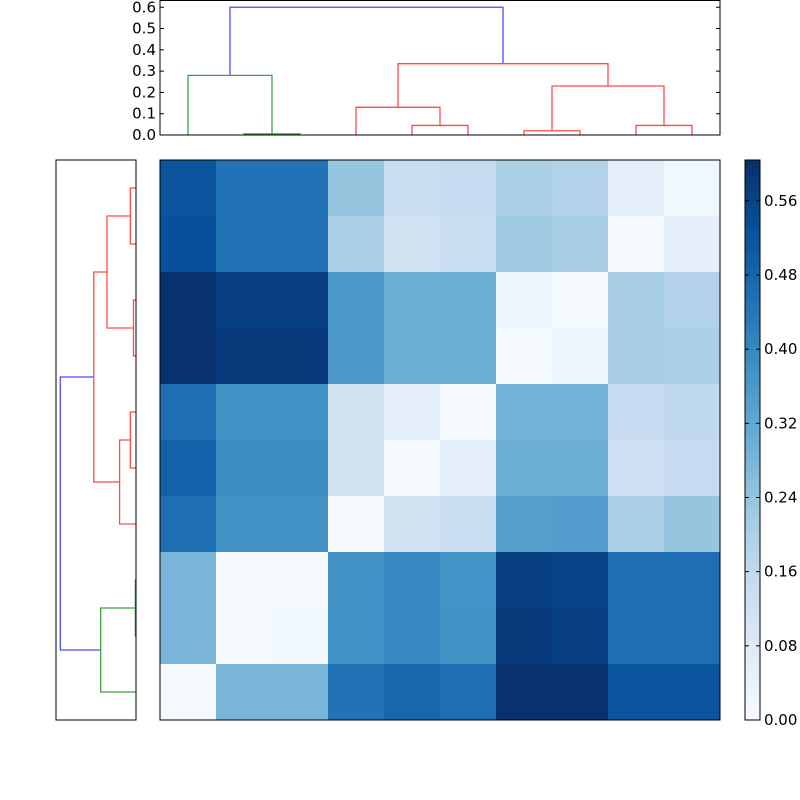 This screenshot has height=800, width=800. What do you see at coordinates (770, 444) in the screenshot?
I see `colorbar: 0.00 0.08 0.16 0.24 0.32 0.40 0.48 0.56` at bounding box center [770, 444].